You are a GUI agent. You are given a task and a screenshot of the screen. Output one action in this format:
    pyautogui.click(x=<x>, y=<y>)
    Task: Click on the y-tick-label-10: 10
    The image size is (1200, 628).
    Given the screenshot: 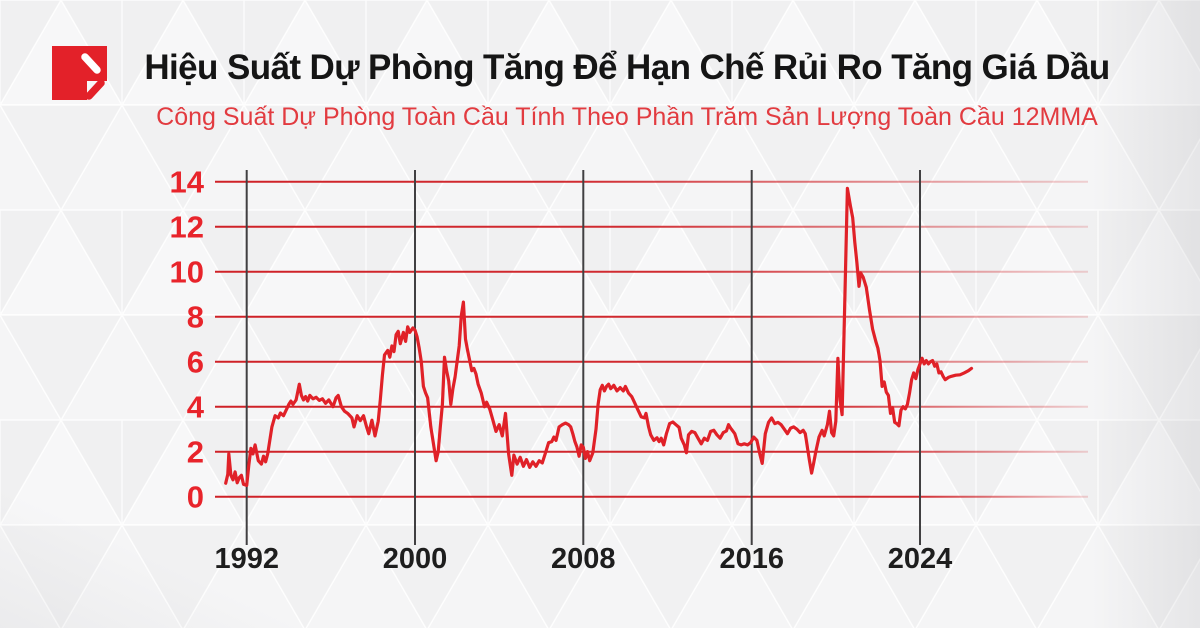 What is the action you would take?
    pyautogui.click(x=187, y=272)
    